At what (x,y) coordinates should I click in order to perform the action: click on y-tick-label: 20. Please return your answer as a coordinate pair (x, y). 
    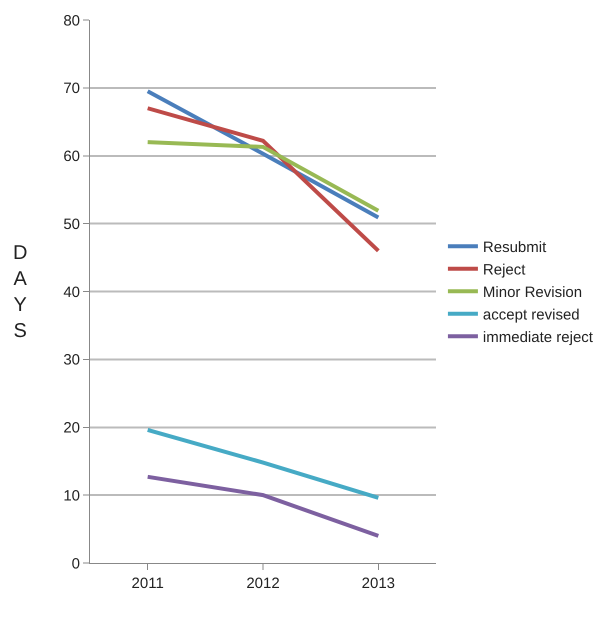
    Looking at the image, I should click on (71, 428).